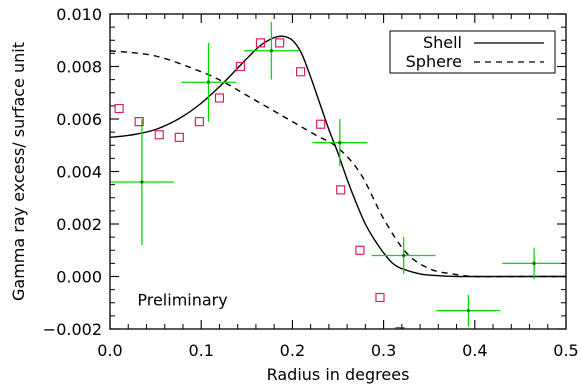  I want to click on preliminary-annotation: Preliminary, so click(182, 299).